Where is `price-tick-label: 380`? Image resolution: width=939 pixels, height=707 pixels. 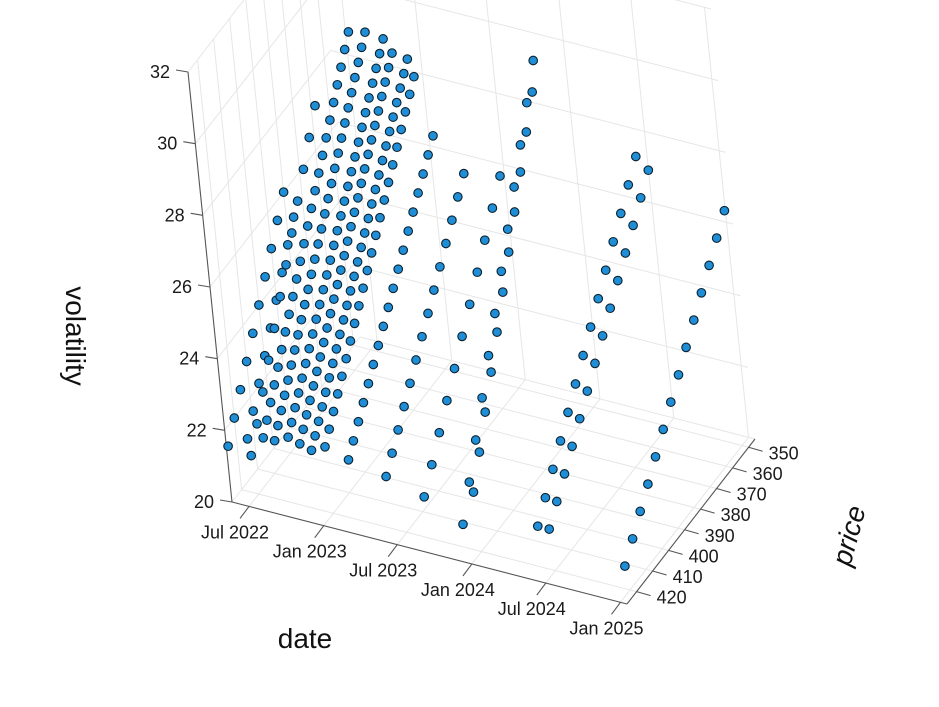
price-tick-label: 380 is located at coordinates (736, 515).